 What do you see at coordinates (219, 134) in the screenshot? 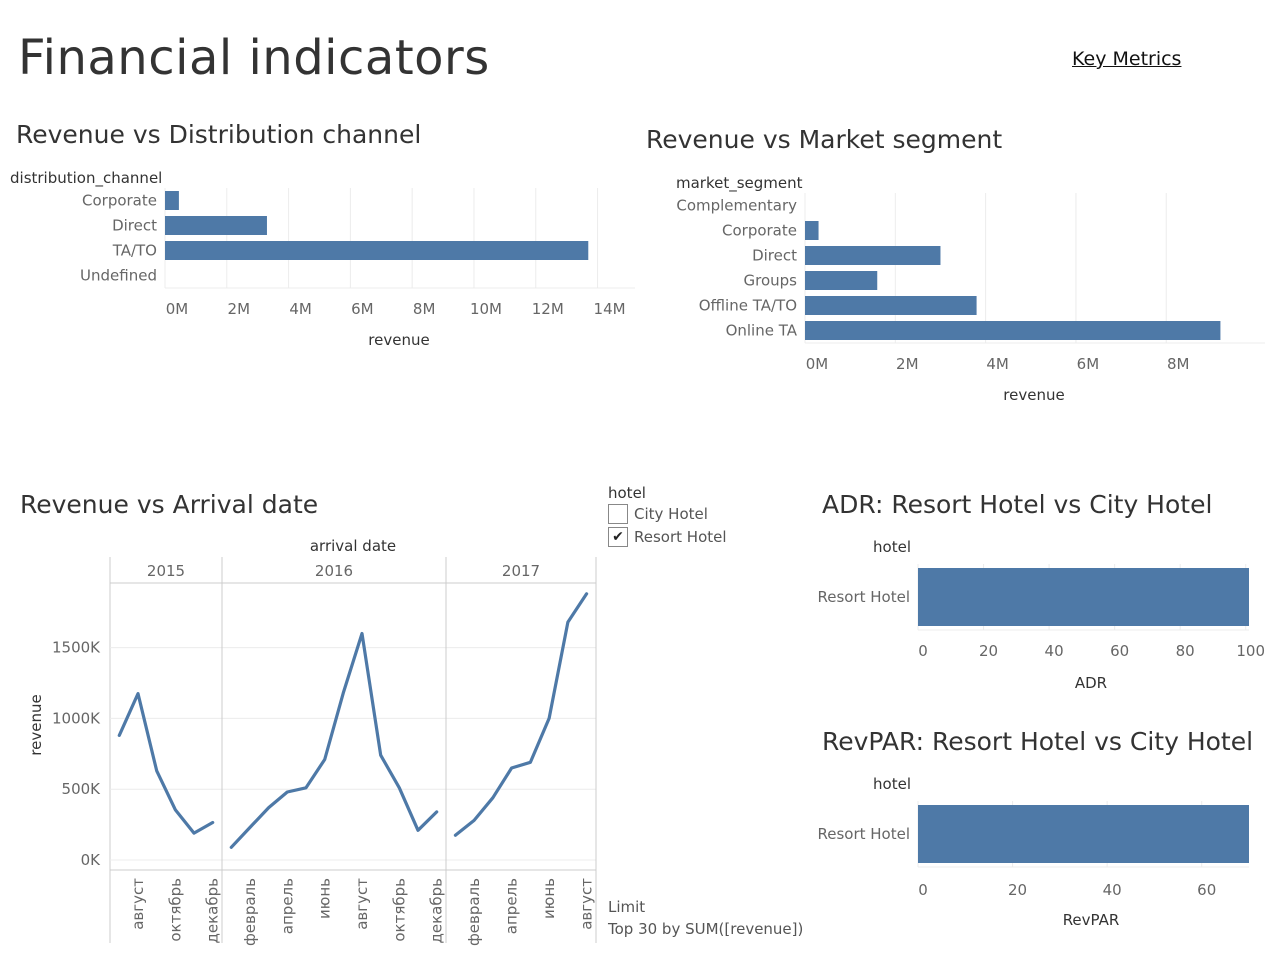
I see `distribution-chart-title: Revenue vs Distribution channel` at bounding box center [219, 134].